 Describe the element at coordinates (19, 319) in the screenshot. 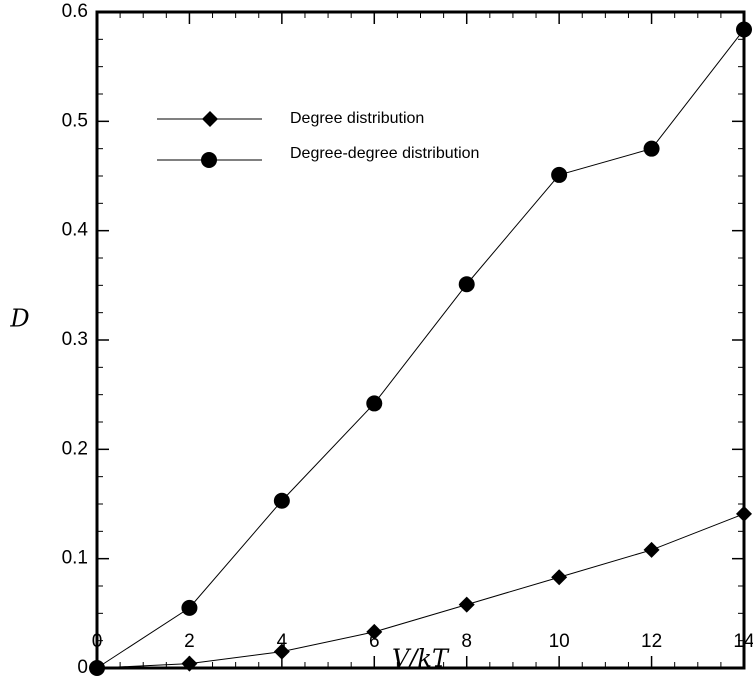

I see `y-axis-title: D` at that location.